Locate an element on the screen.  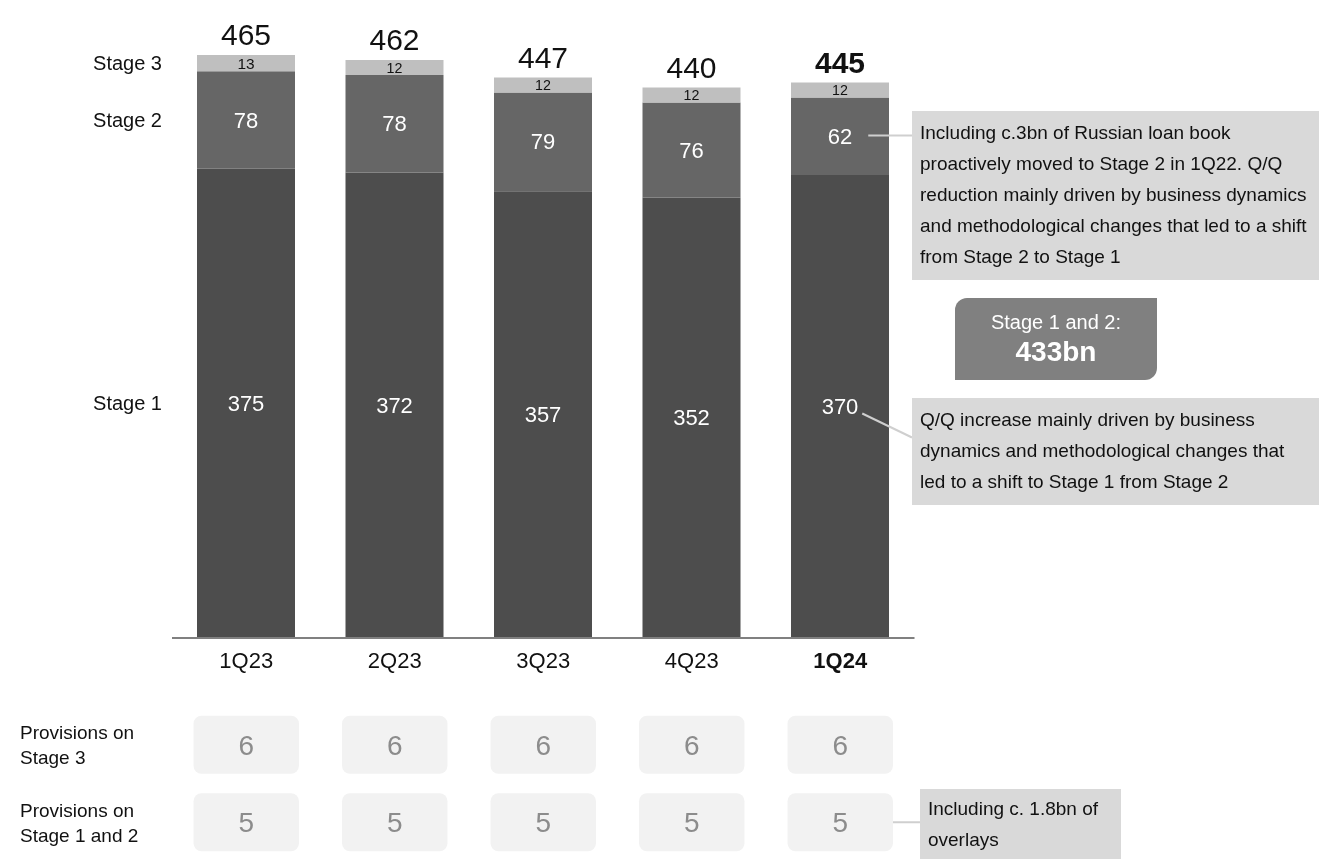
total-label: 465 is located at coordinates (246, 34).